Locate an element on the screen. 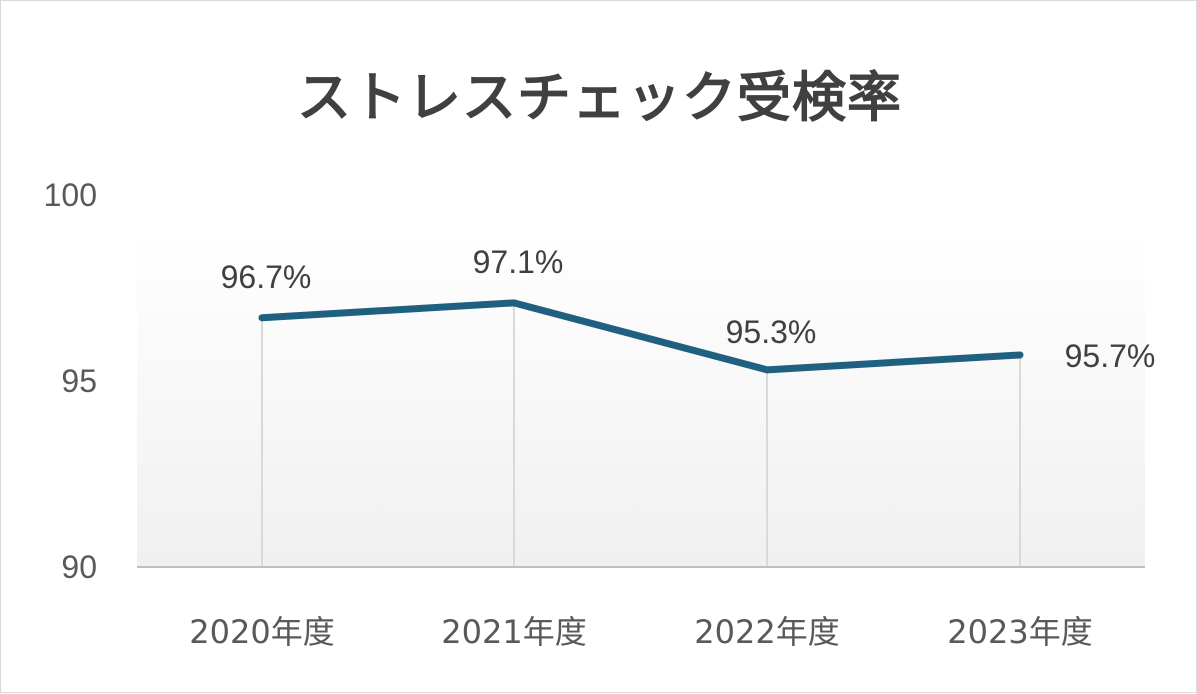 The height and width of the screenshot is (694, 1197). series-line is located at coordinates (641, 336).